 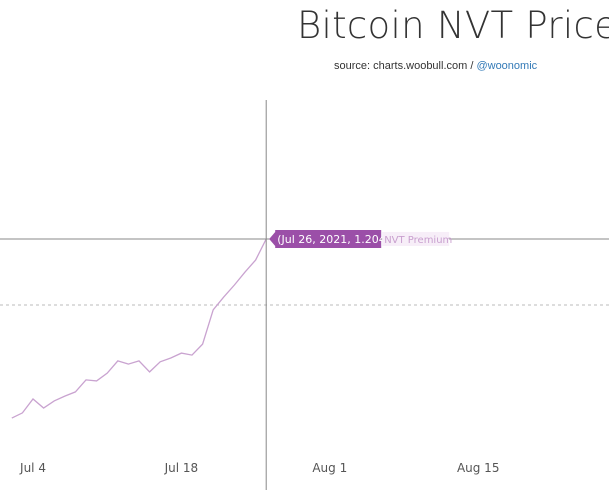 I want to click on series-label-bg, so click(x=416, y=238).